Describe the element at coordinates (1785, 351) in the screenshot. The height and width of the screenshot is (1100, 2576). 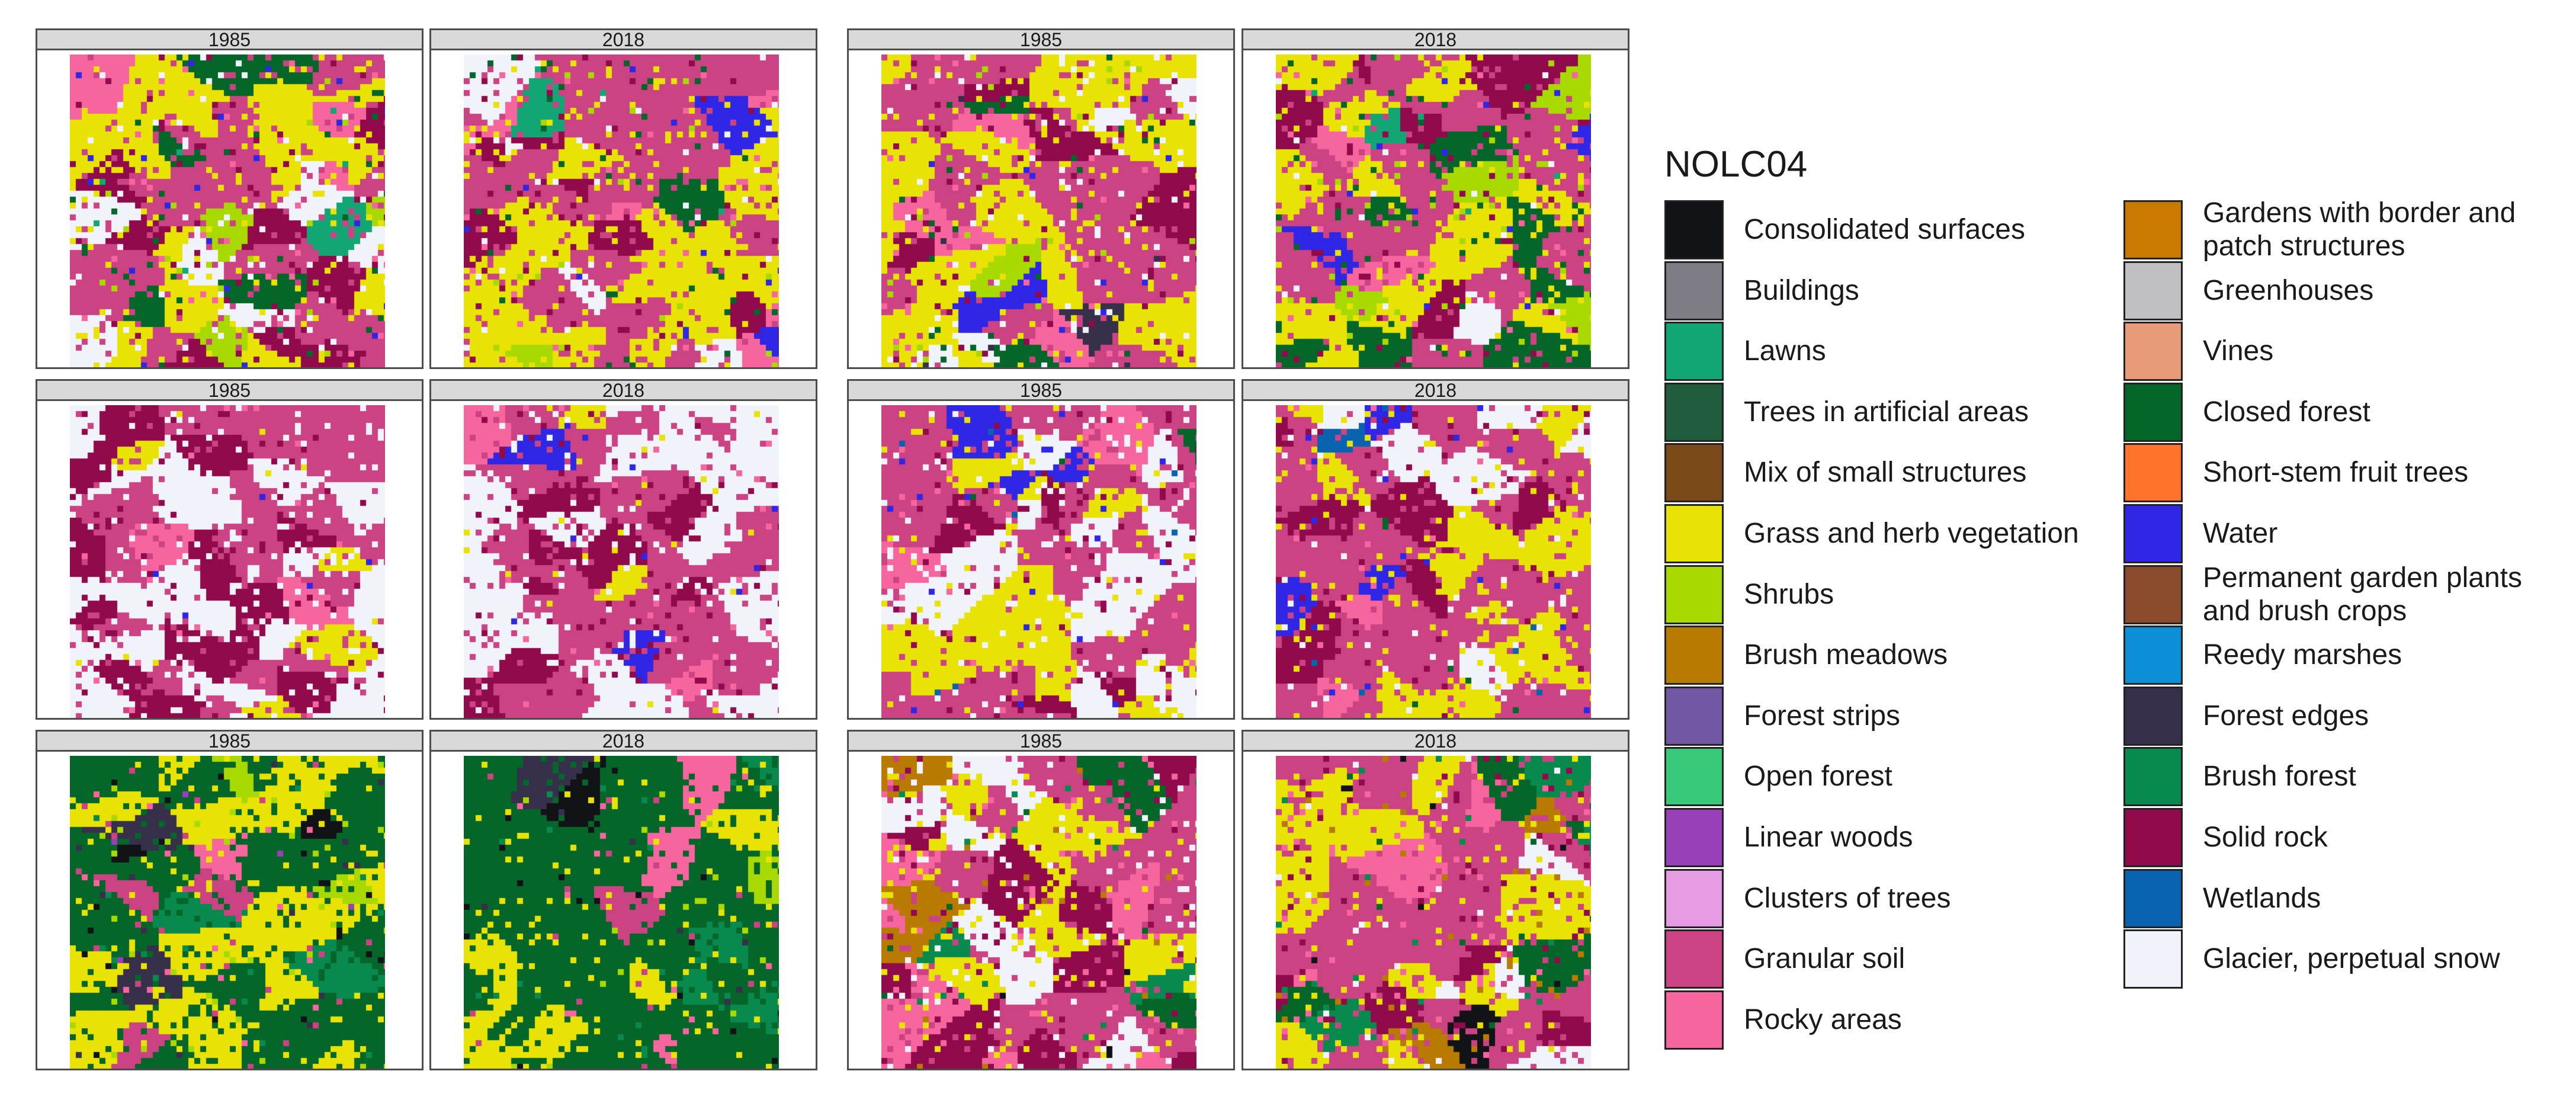
I see `legend-label: Lawns` at that location.